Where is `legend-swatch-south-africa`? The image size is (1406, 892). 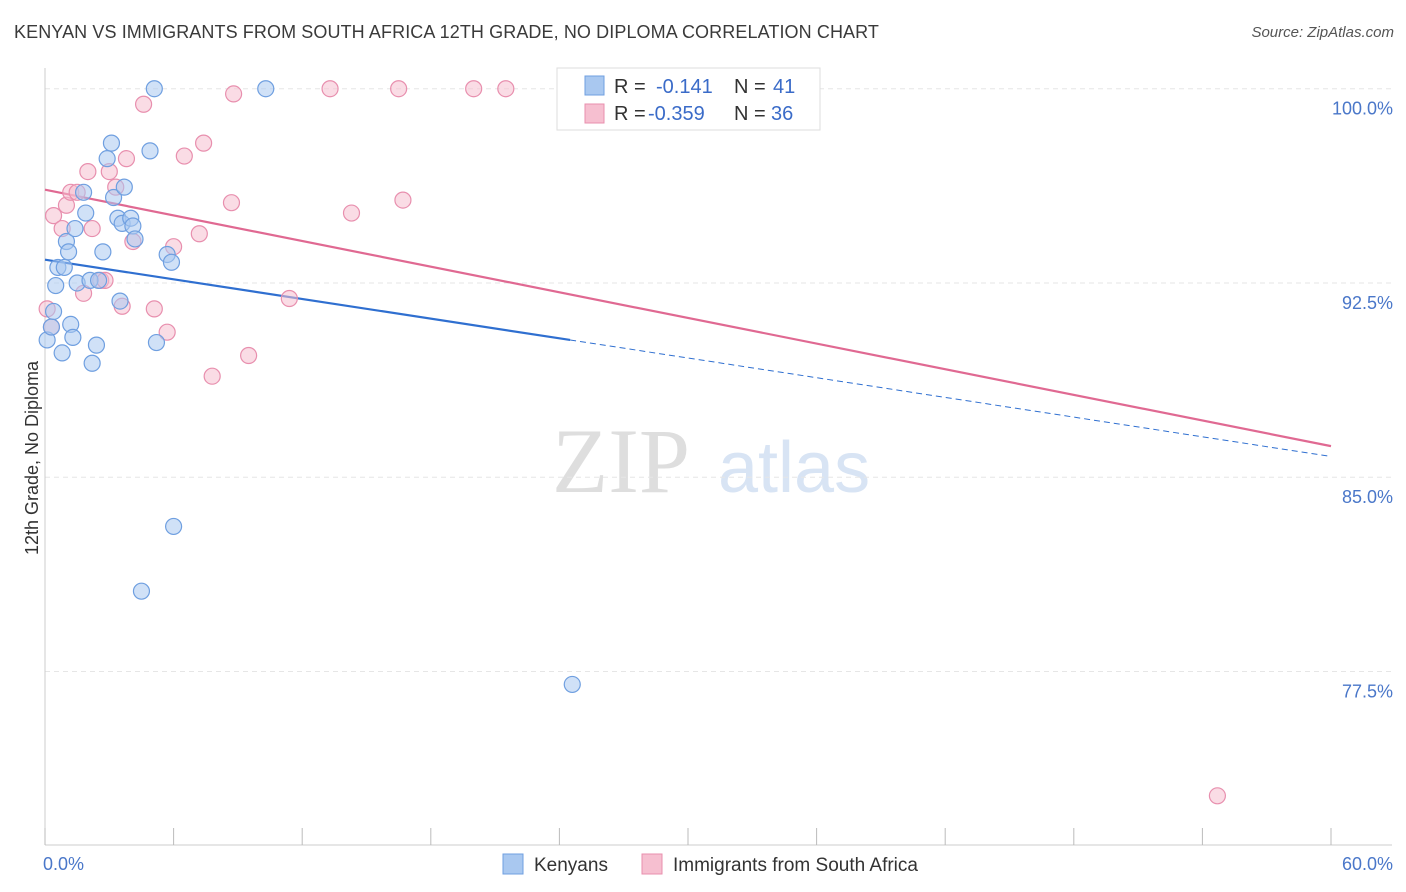
legend-swatch-south-africa is located at coordinates (594, 113).